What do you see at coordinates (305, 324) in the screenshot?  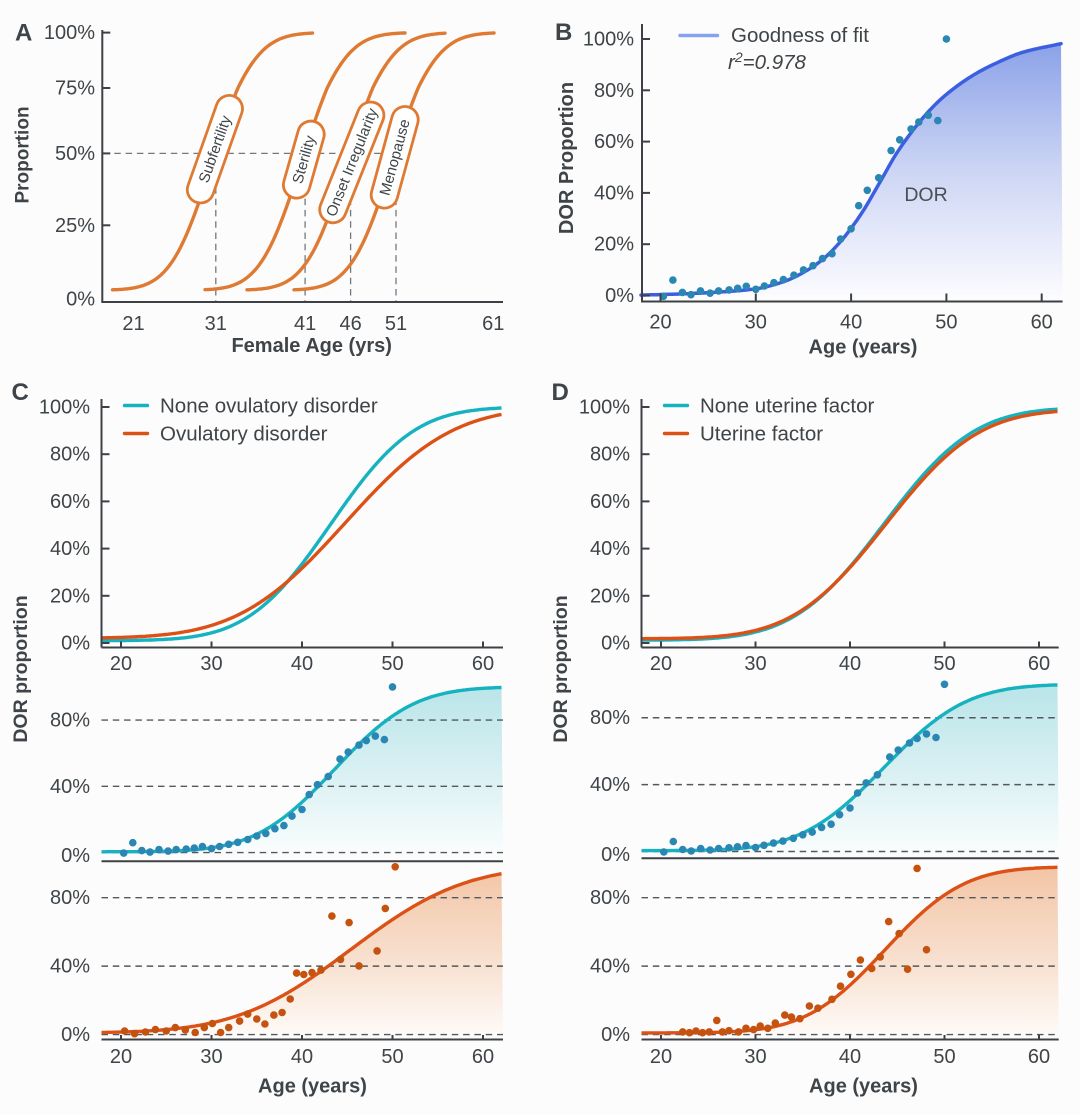 I see `svg-text: 41` at bounding box center [305, 324].